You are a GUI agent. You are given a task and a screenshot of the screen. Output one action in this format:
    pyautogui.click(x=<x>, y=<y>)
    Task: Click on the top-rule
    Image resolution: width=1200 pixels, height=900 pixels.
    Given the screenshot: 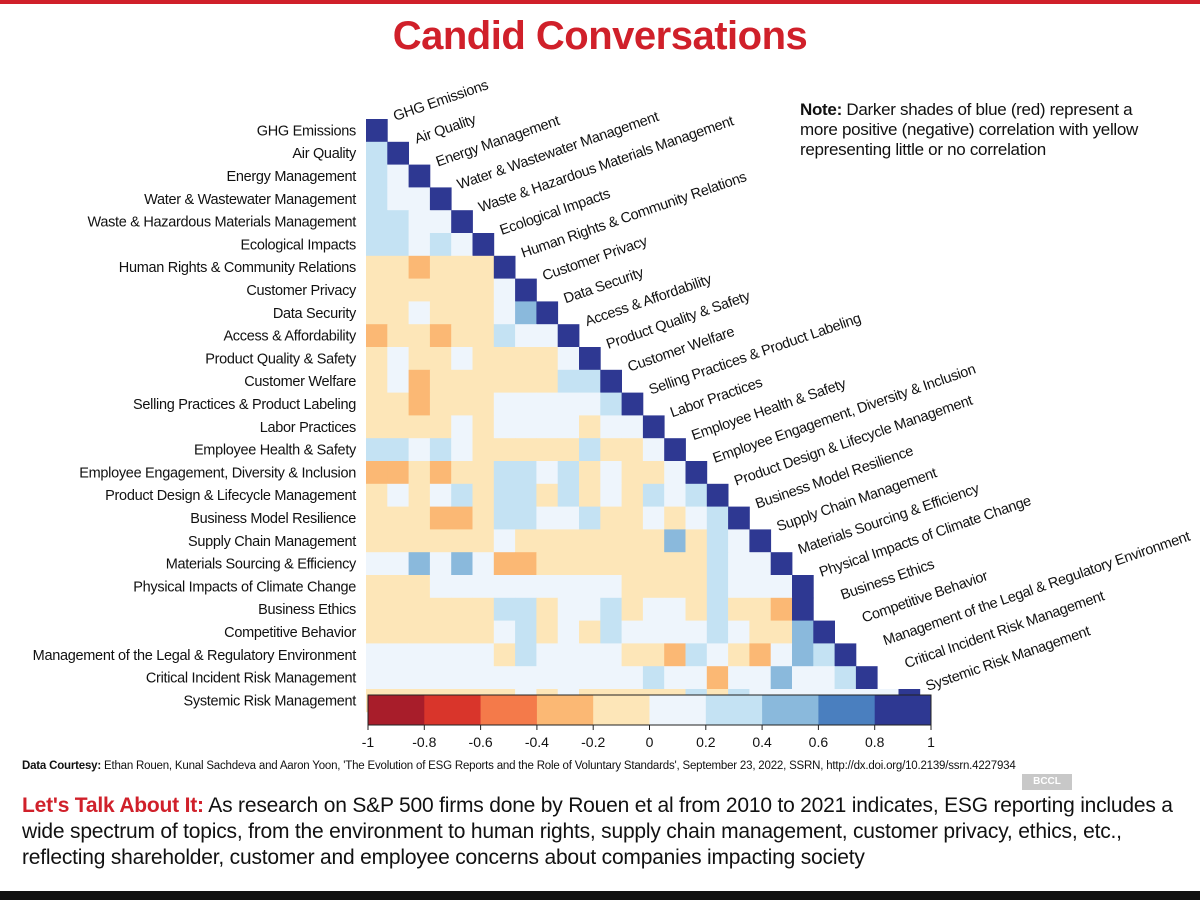 What is the action you would take?
    pyautogui.click(x=600, y=2)
    